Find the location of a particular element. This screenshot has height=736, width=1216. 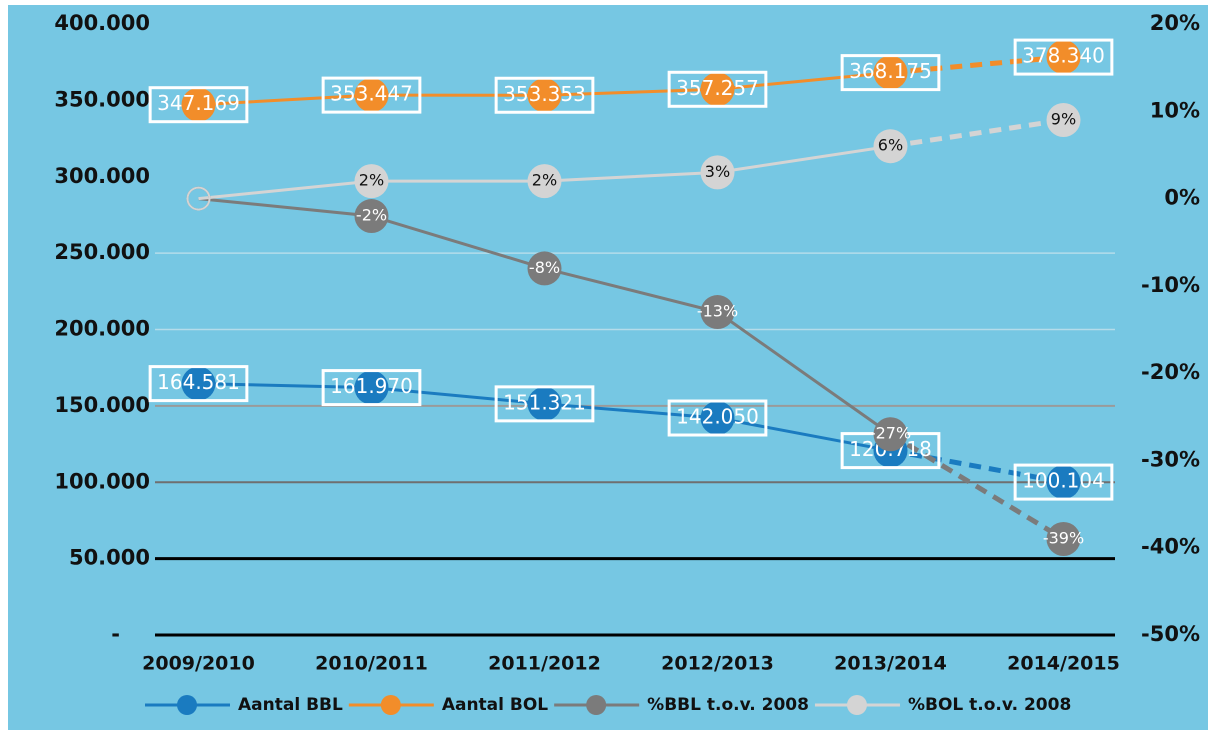

y2-tick-label: -20% is located at coordinates (1170, 372).